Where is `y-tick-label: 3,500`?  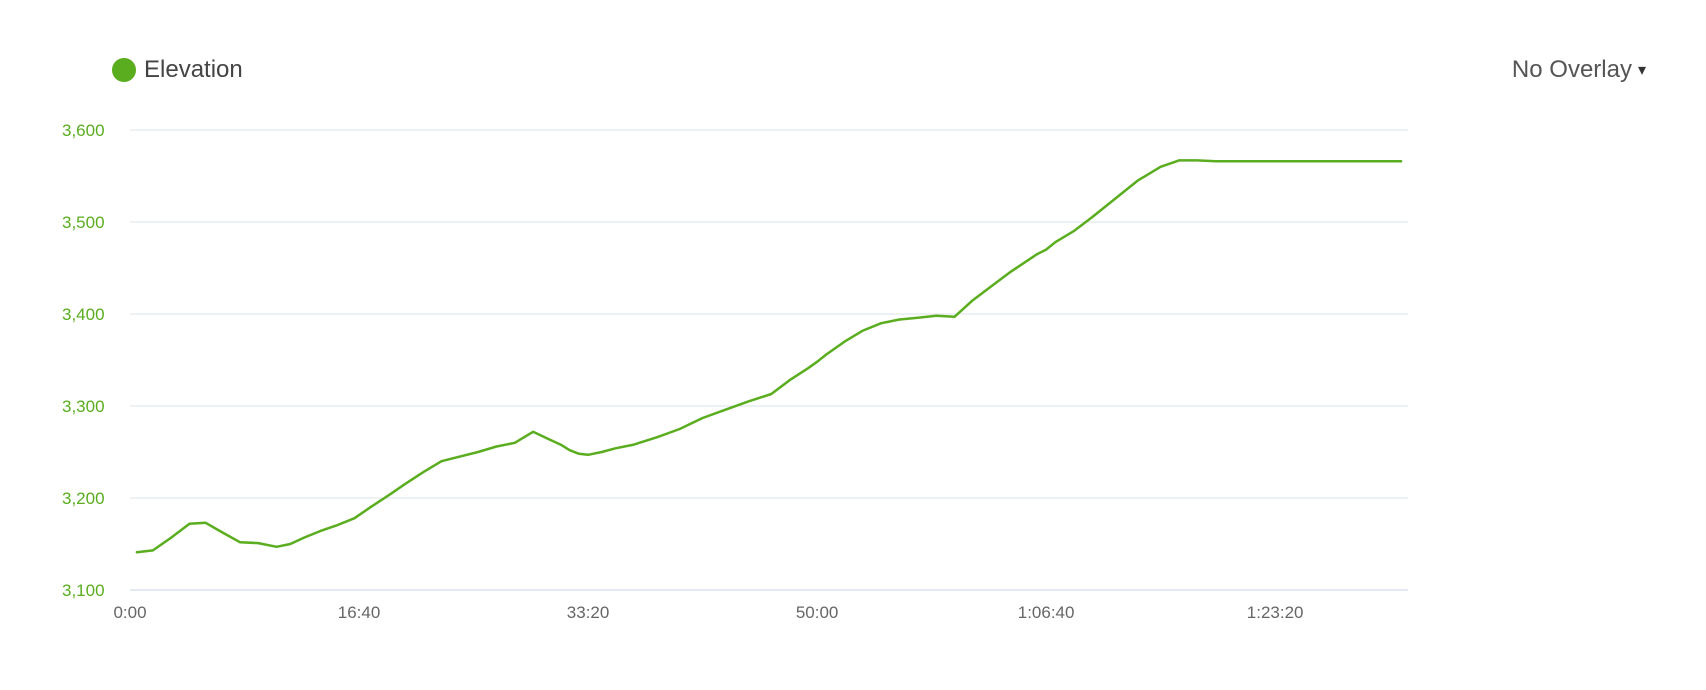 y-tick-label: 3,500 is located at coordinates (83, 222).